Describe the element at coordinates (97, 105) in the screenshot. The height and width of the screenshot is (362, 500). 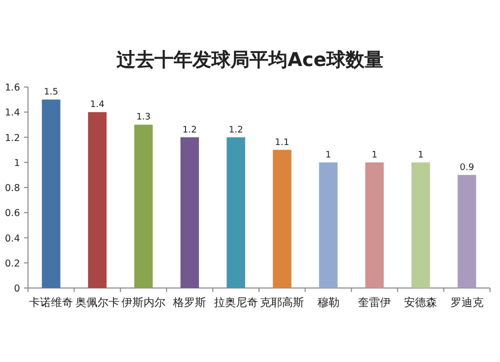
I see `data-label: 1.4` at that location.